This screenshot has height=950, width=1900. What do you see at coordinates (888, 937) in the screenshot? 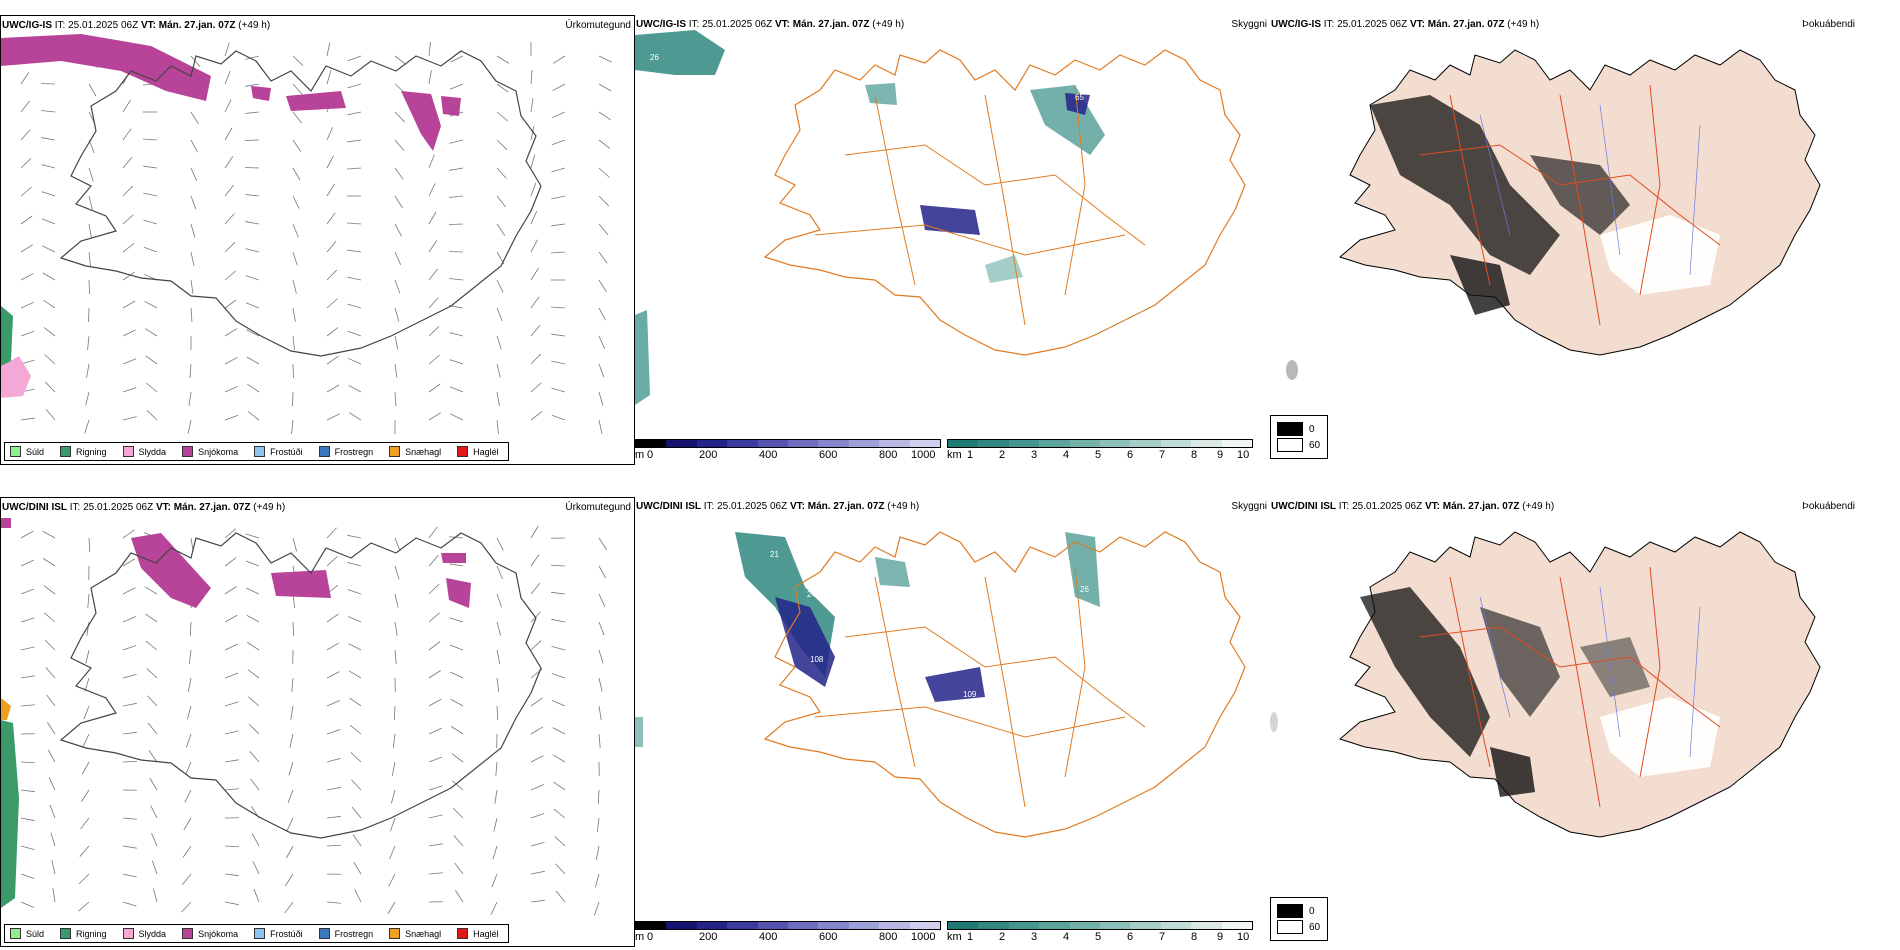
I see `tick: 800` at bounding box center [888, 937].